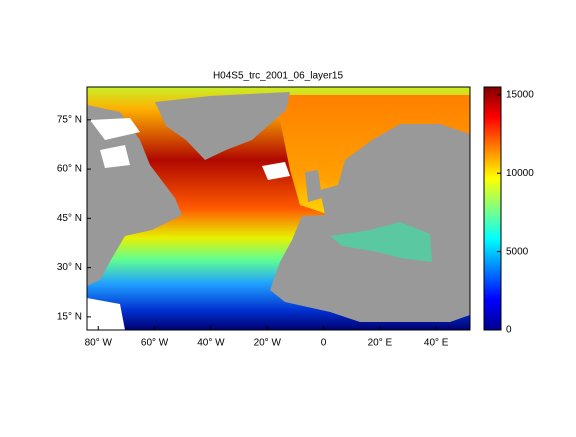  What do you see at coordinates (278, 76) in the screenshot?
I see `map-title: H04S5_trc_2001_06_layer15` at bounding box center [278, 76].